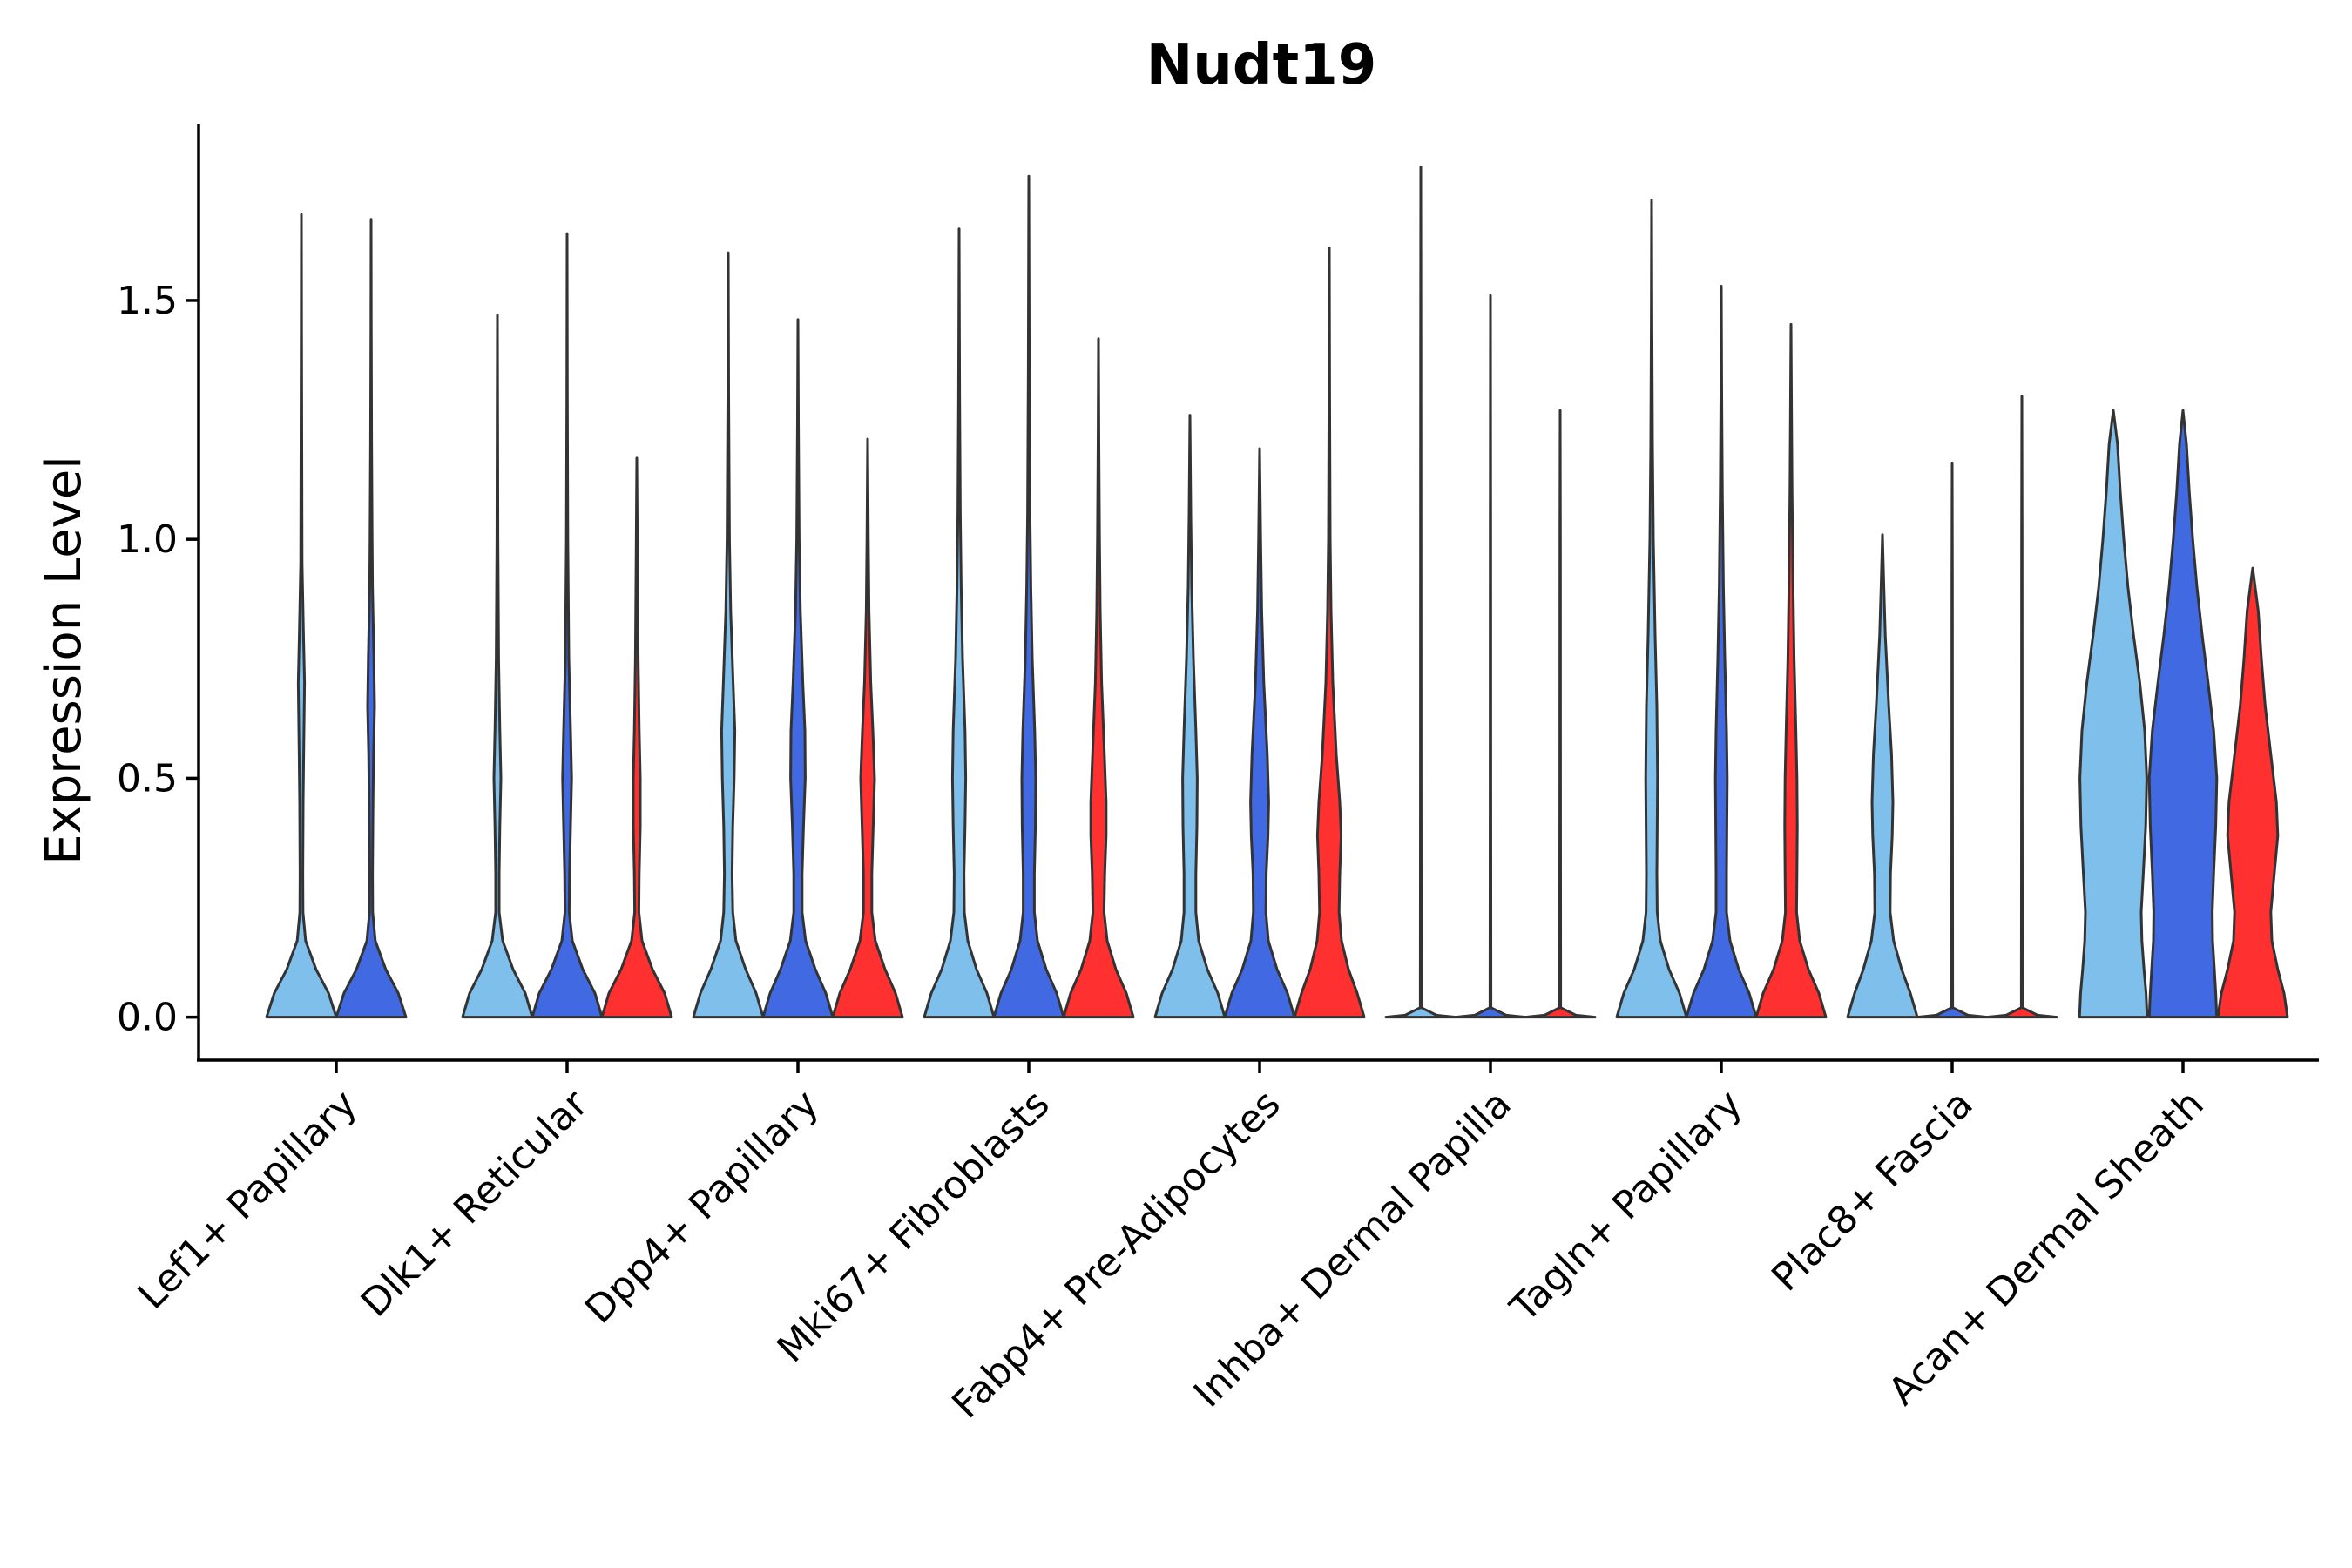  Describe the element at coordinates (147, 539) in the screenshot. I see `y-tick-label: 1.0` at that location.